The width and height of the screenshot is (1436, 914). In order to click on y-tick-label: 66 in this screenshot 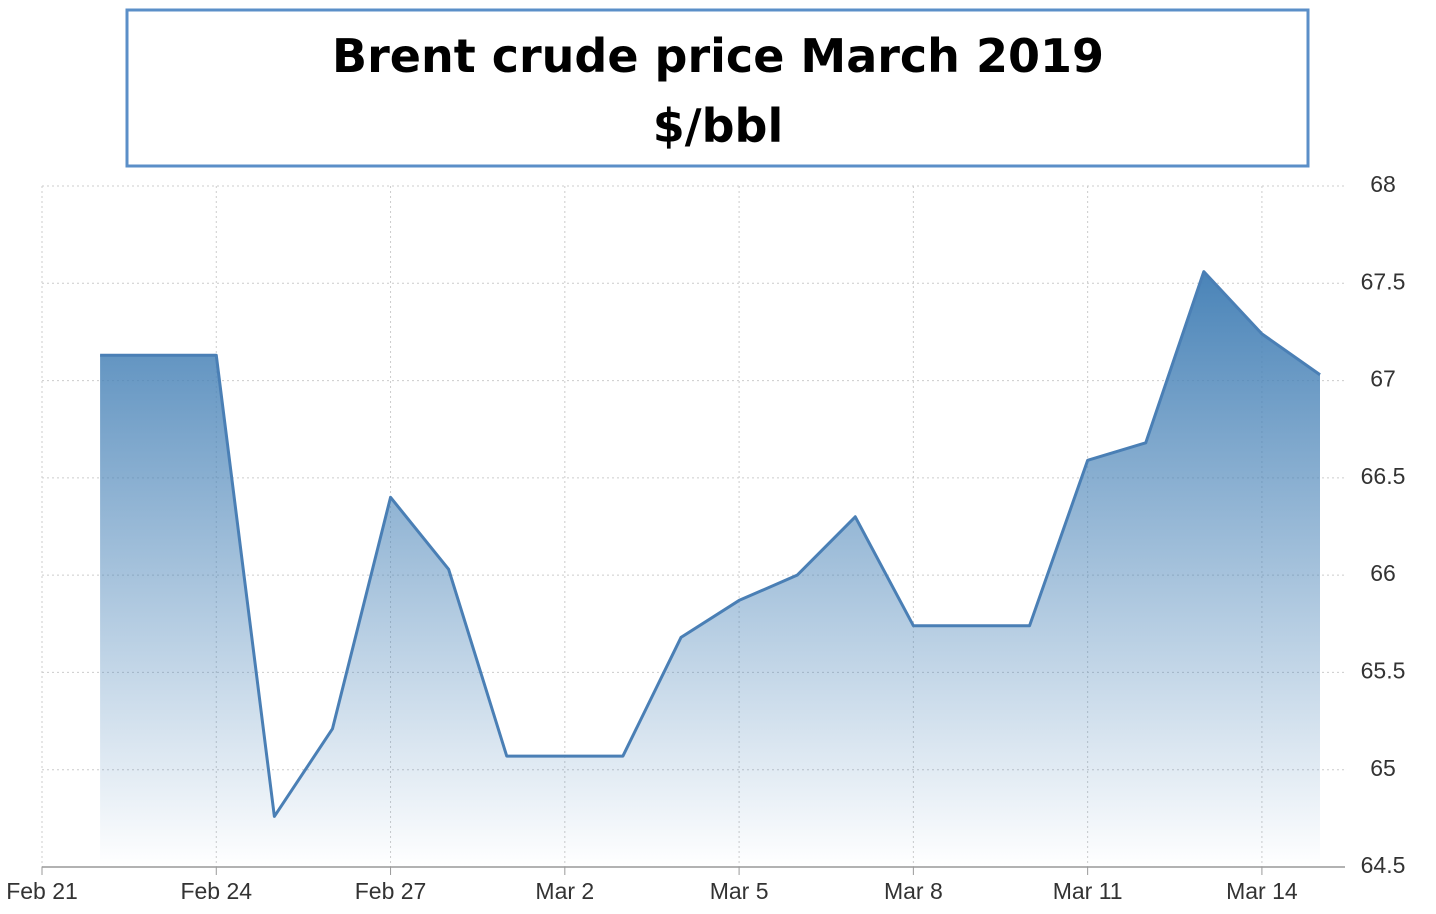, I will do `click(1383, 573)`.